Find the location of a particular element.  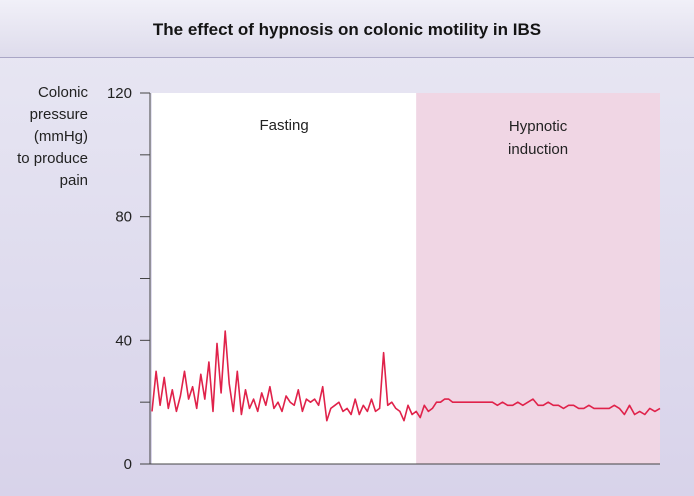

y-tick-label: 80 is located at coordinates (123, 217).